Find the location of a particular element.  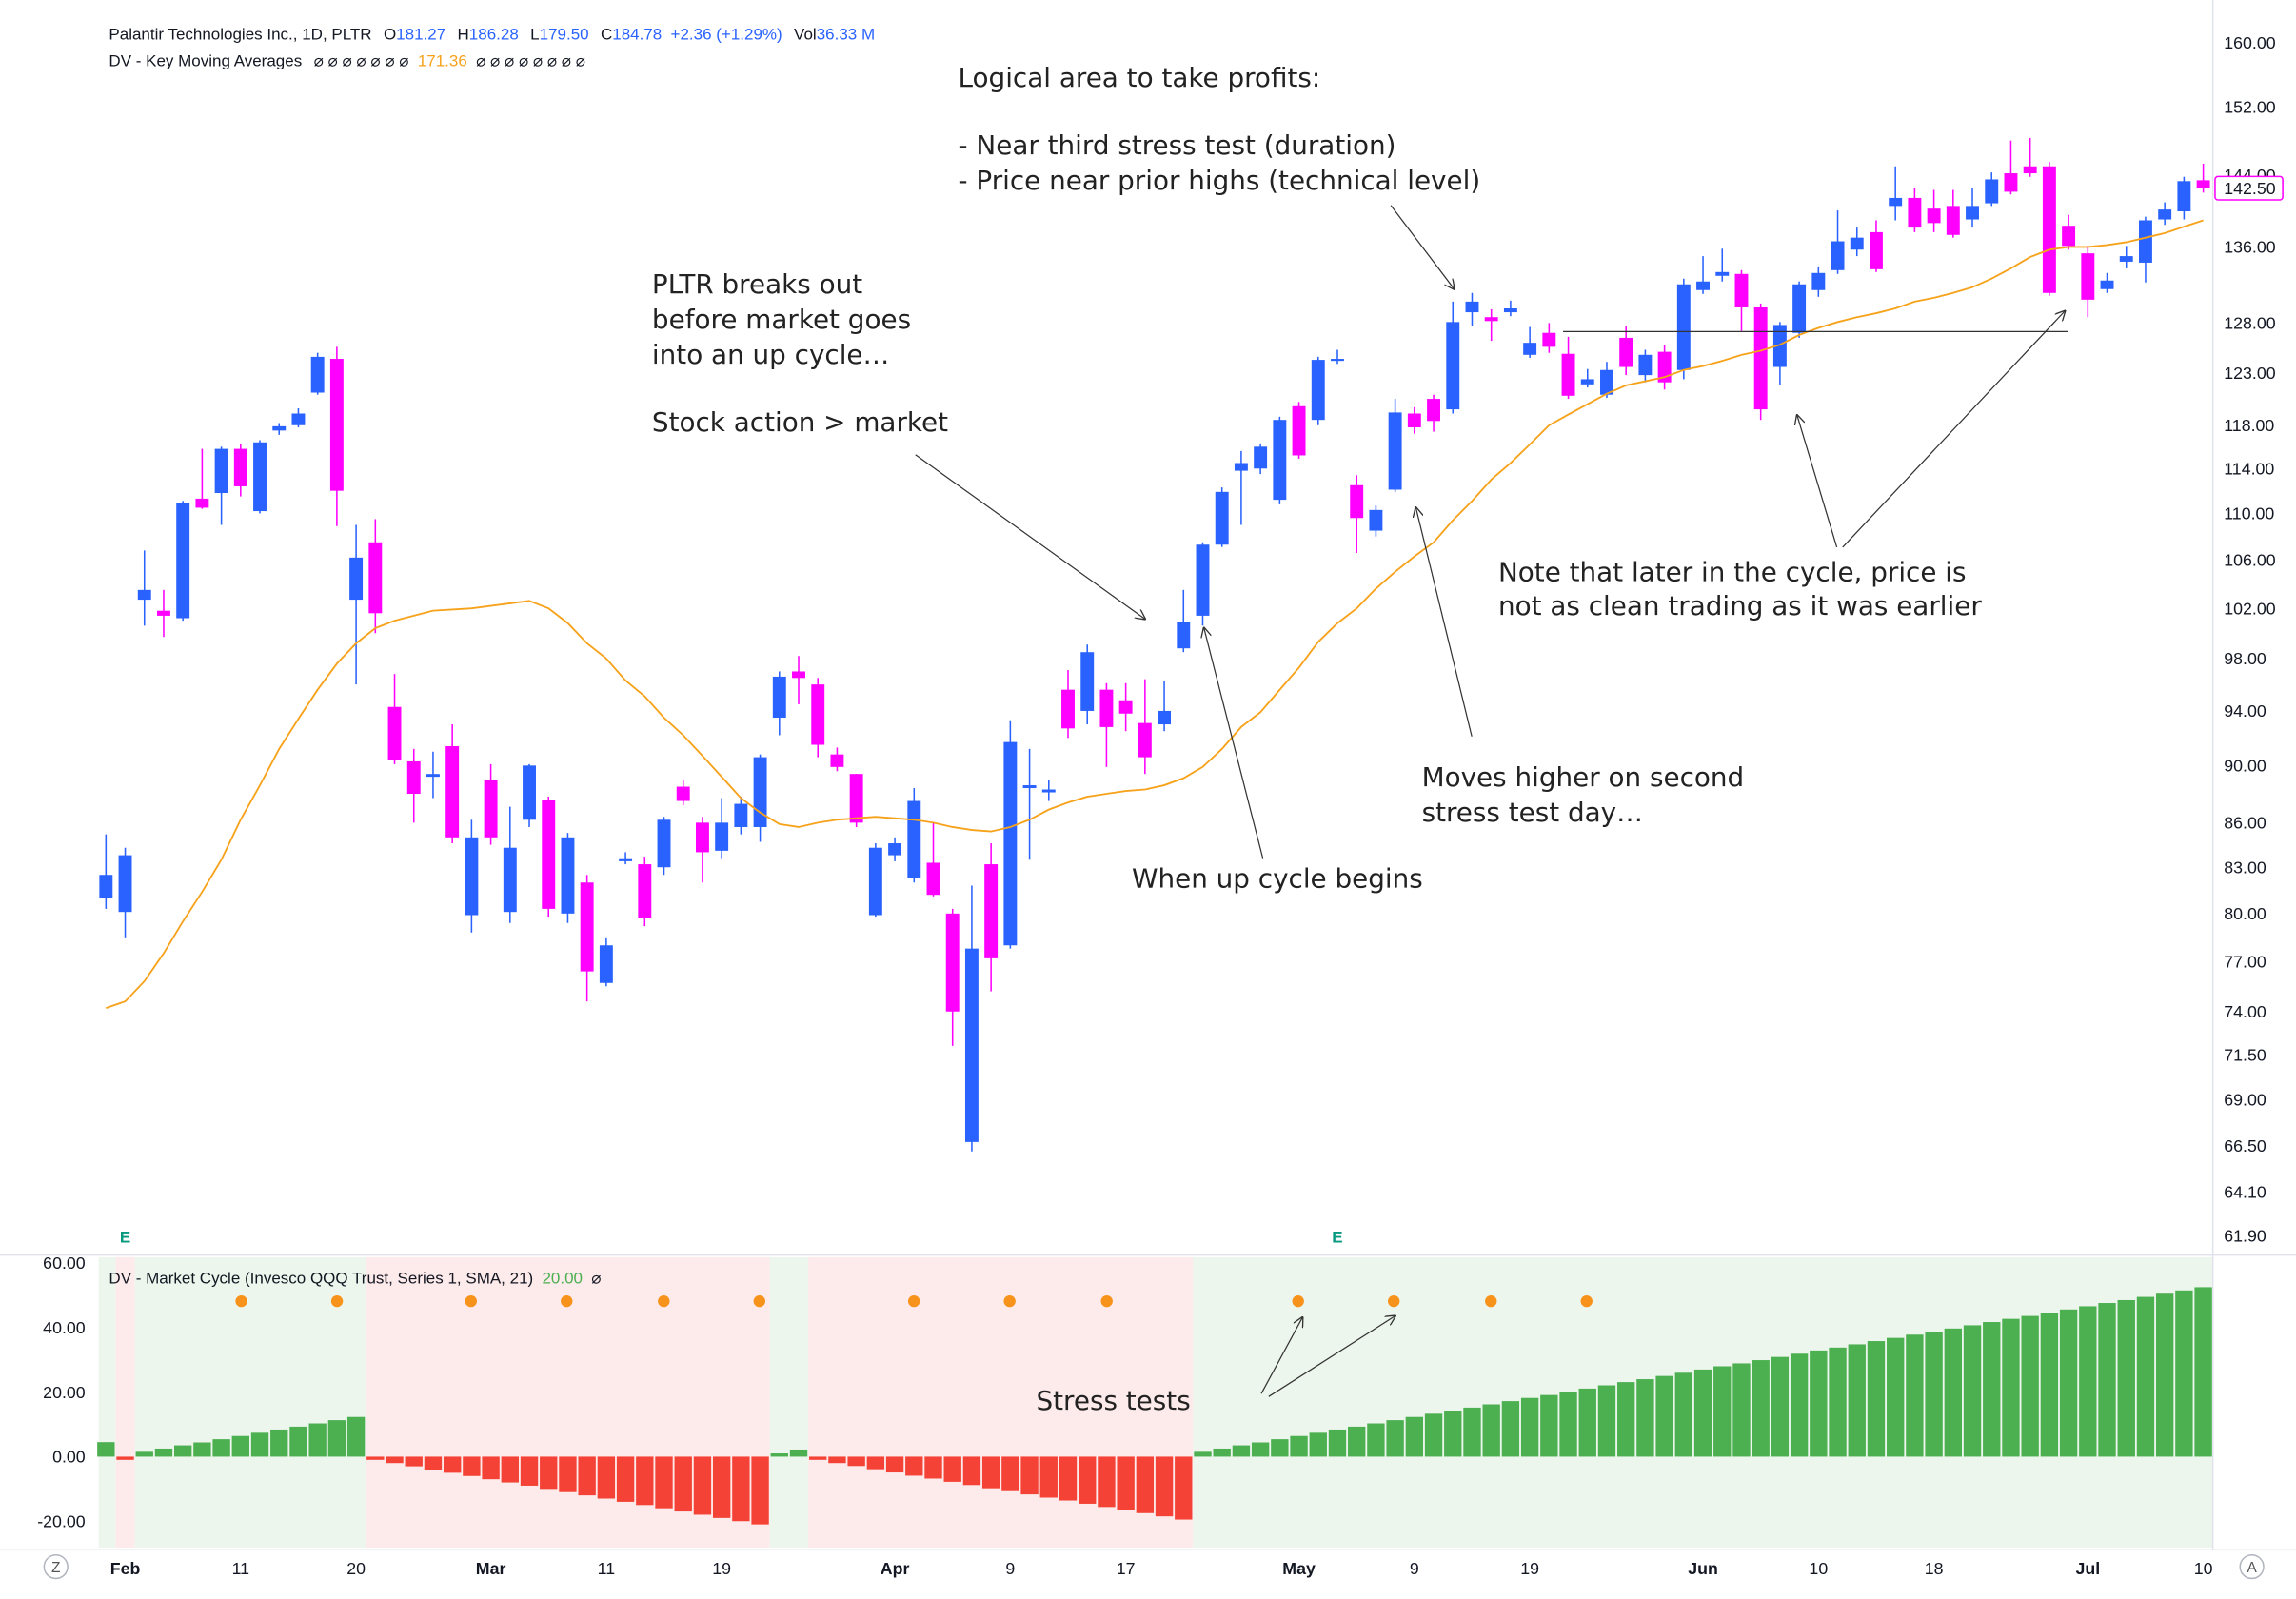

x-tick-label: 20 is located at coordinates (356, 1568).